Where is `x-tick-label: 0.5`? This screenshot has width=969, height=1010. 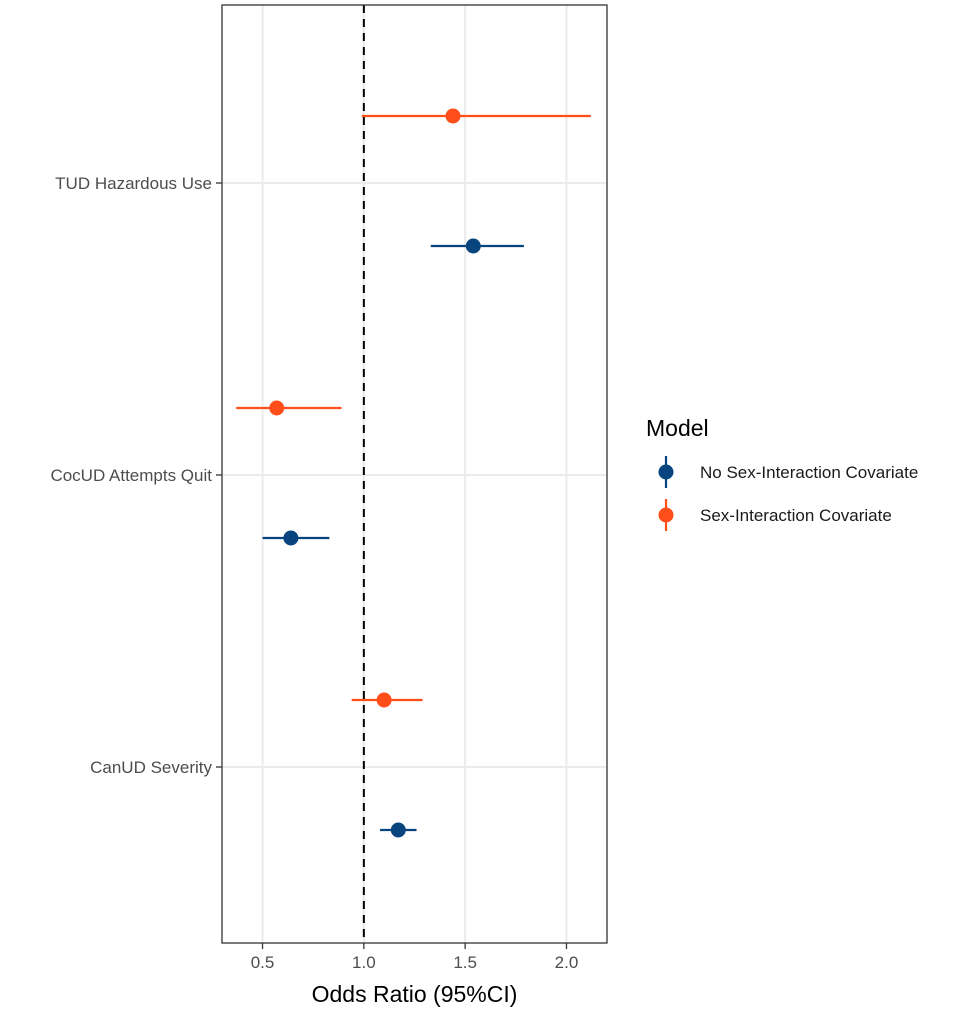
x-tick-label: 0.5 is located at coordinates (263, 962).